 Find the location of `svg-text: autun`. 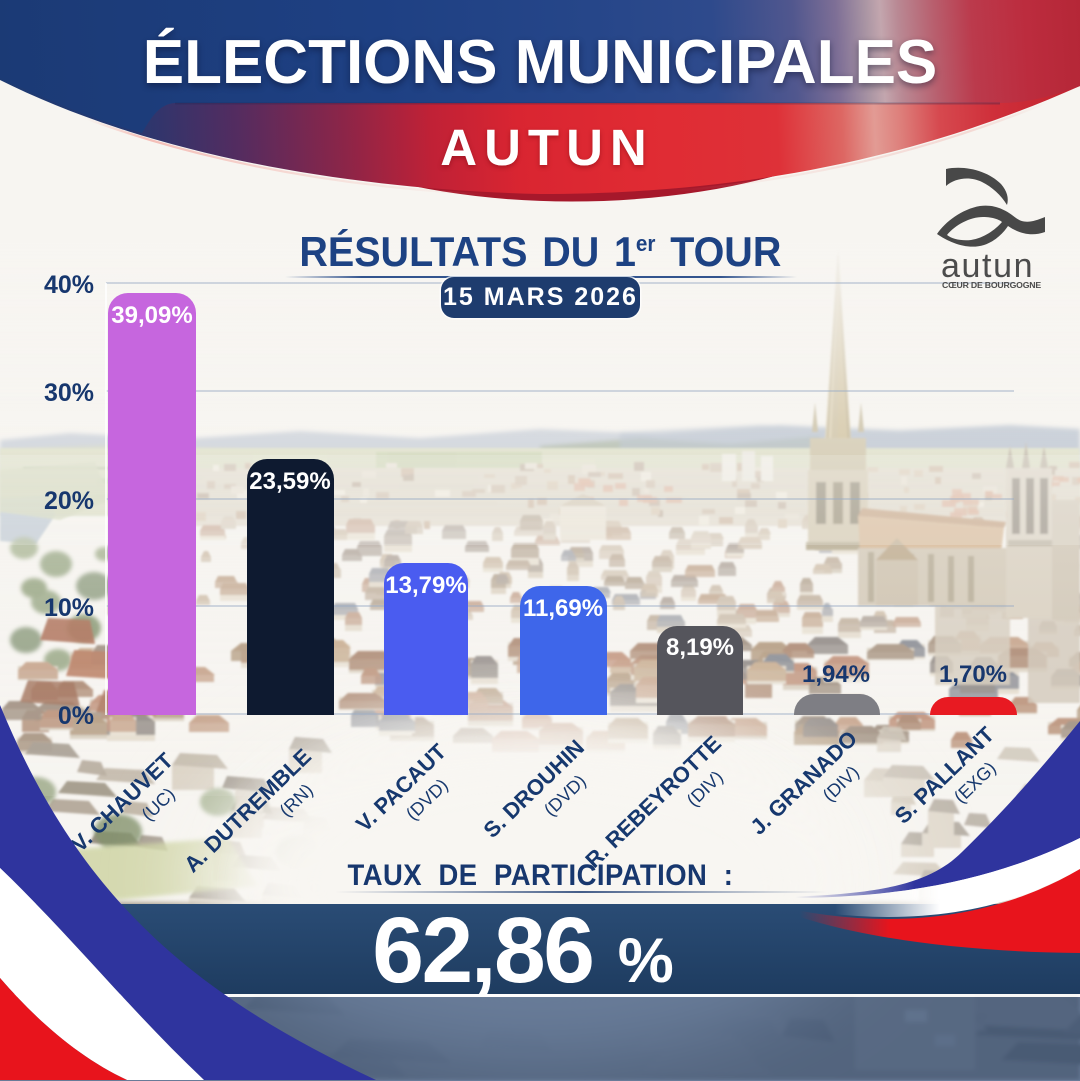

svg-text: autun is located at coordinates (987, 266).